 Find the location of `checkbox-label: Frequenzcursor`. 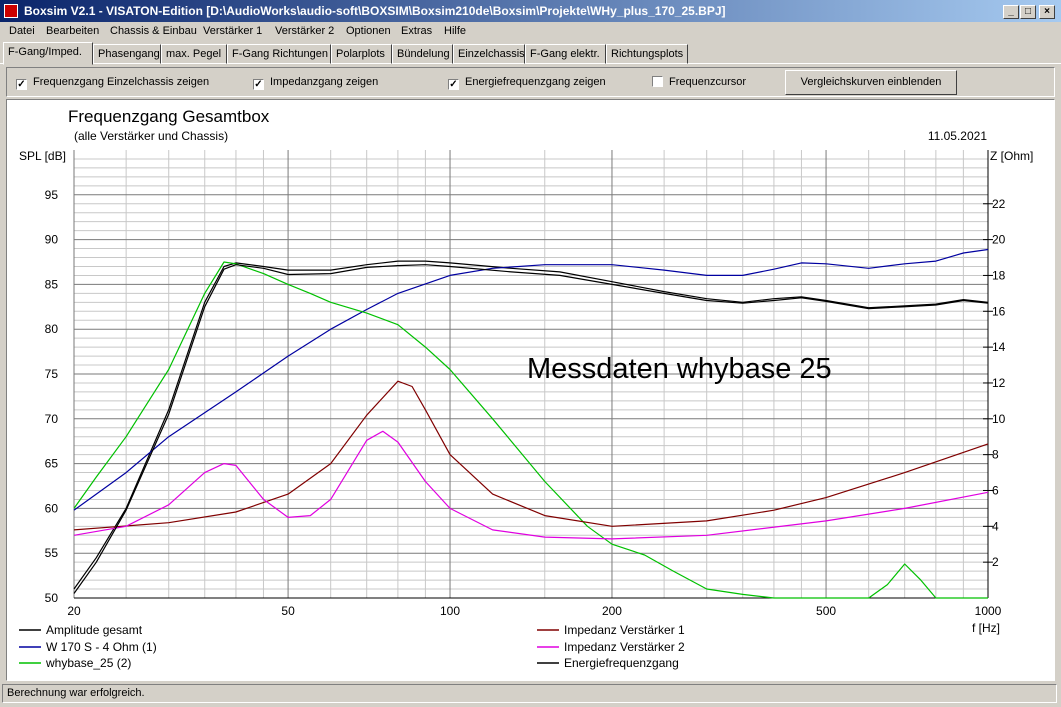

checkbox-label: Frequenzcursor is located at coordinates (708, 82).